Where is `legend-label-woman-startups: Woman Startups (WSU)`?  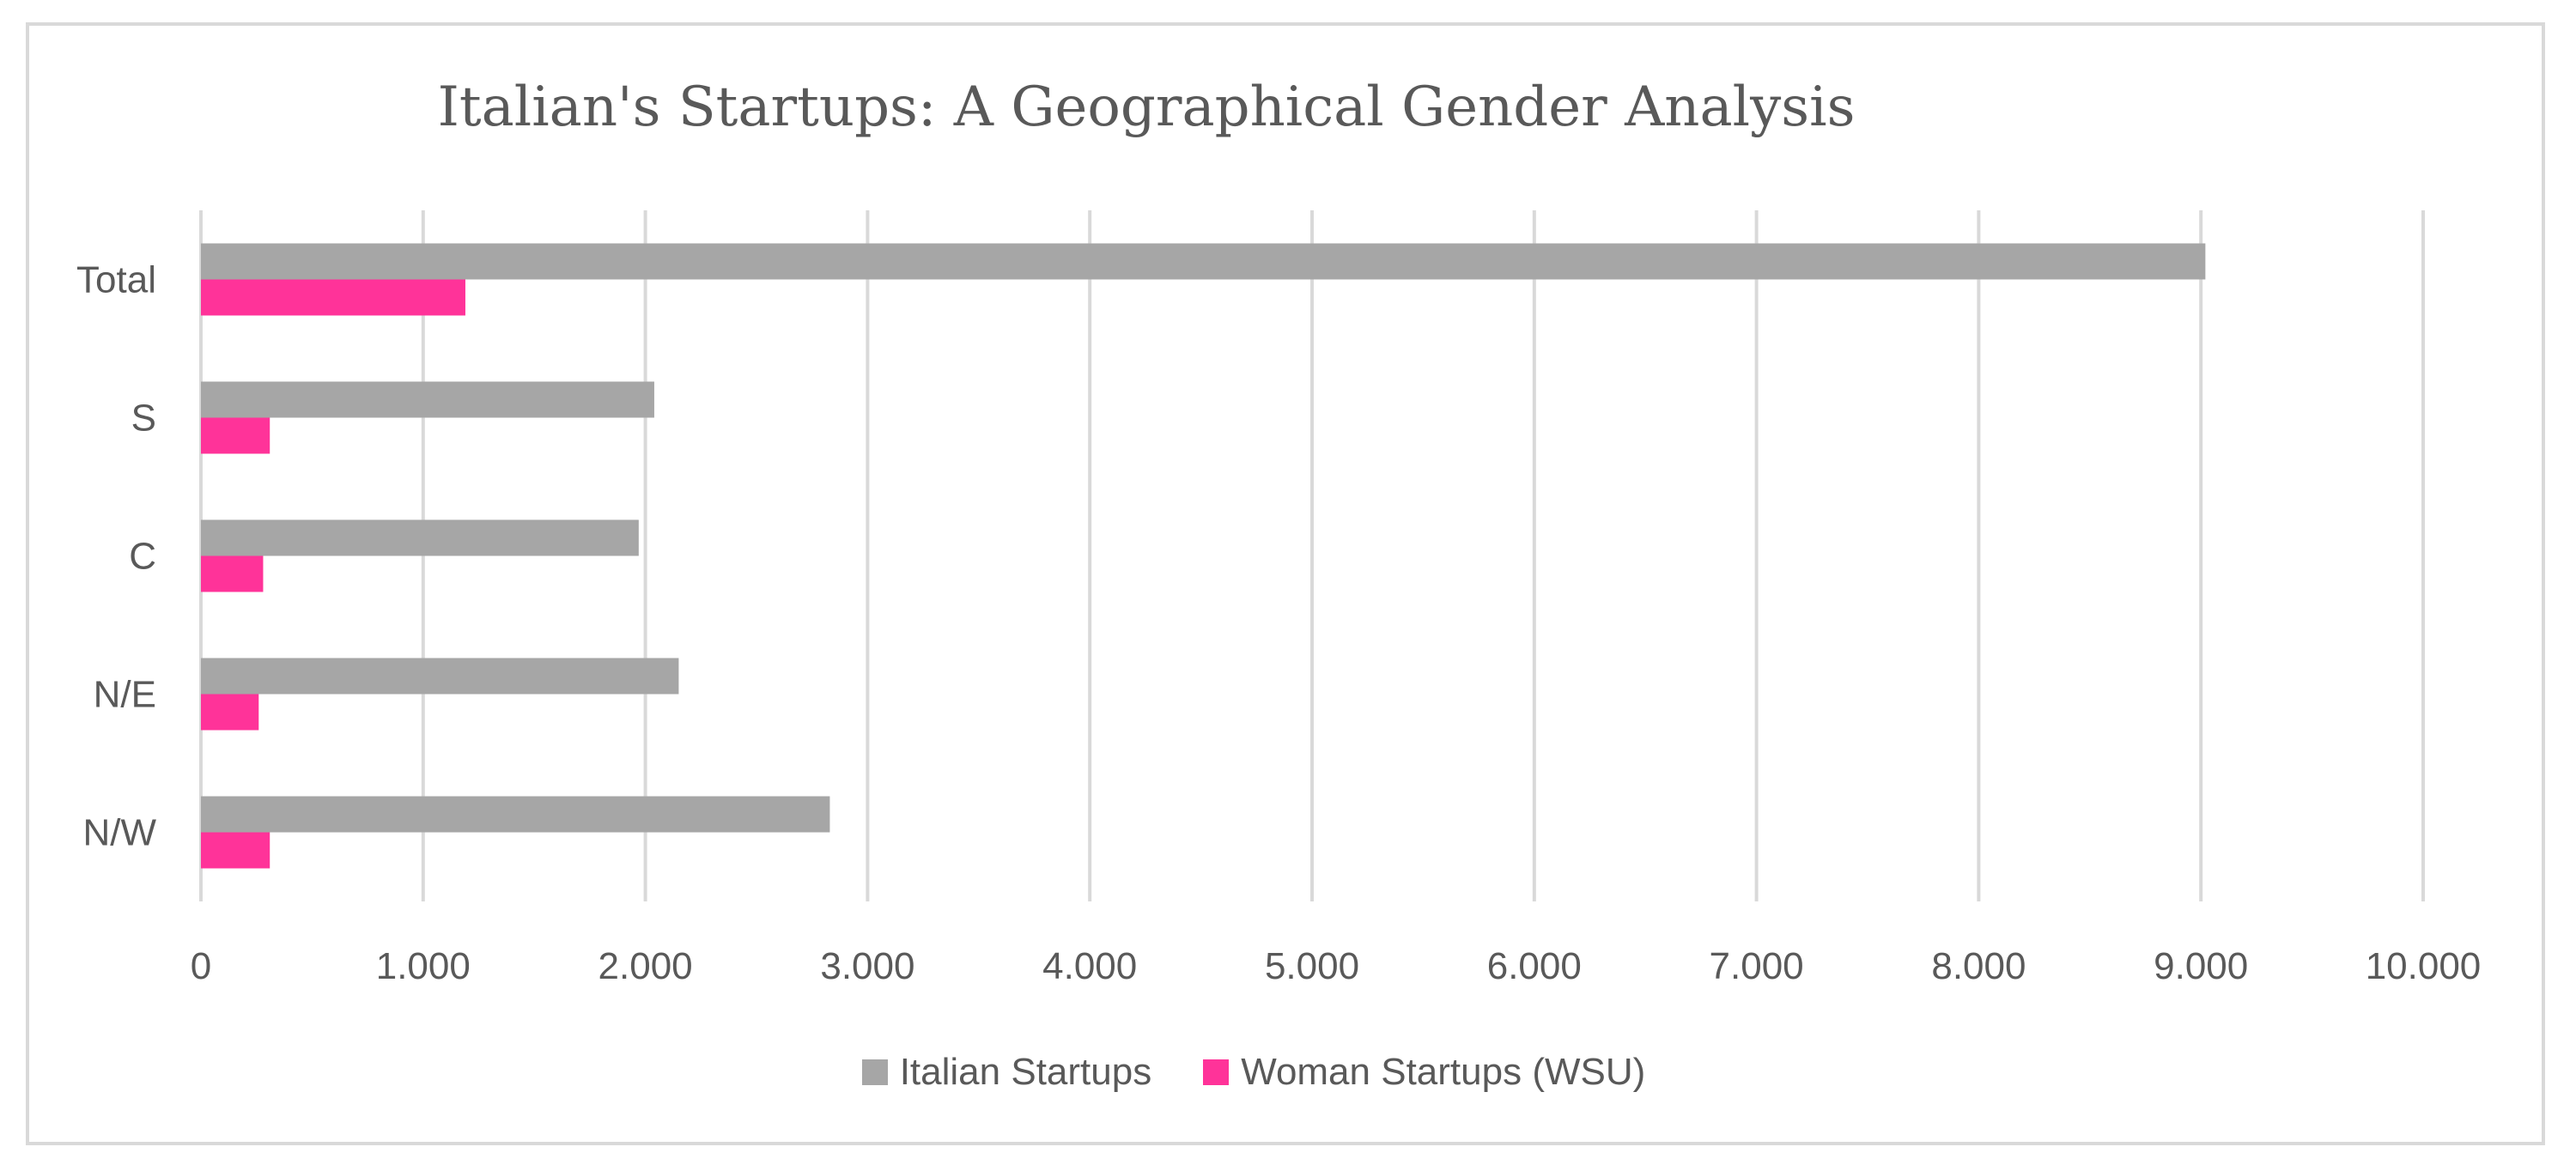
legend-label-woman-startups: Woman Startups (WSU) is located at coordinates (1444, 1072).